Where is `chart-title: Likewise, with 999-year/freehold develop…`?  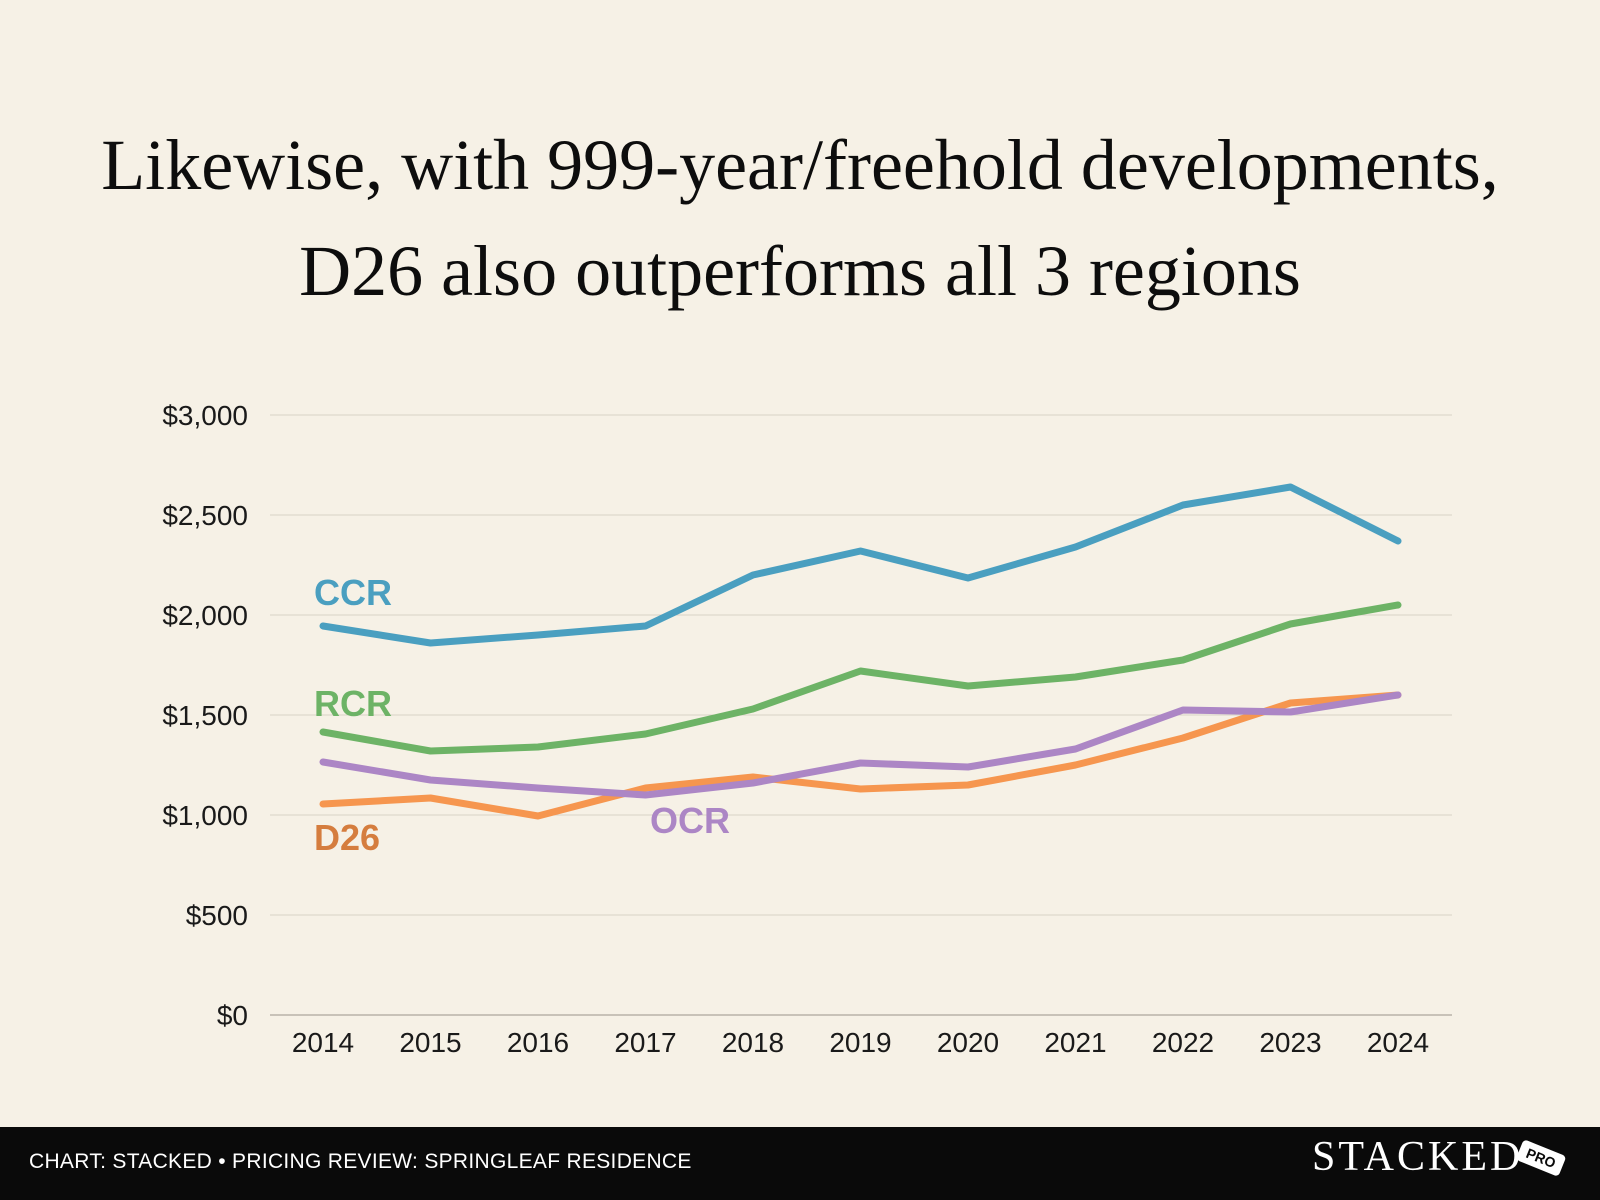 chart-title: Likewise, with 999-year/freehold develop… is located at coordinates (800, 218).